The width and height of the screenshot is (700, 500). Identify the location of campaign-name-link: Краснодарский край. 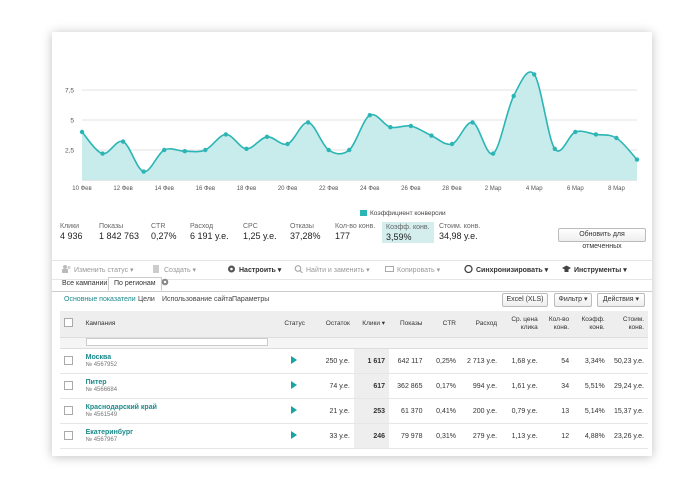
(121, 407).